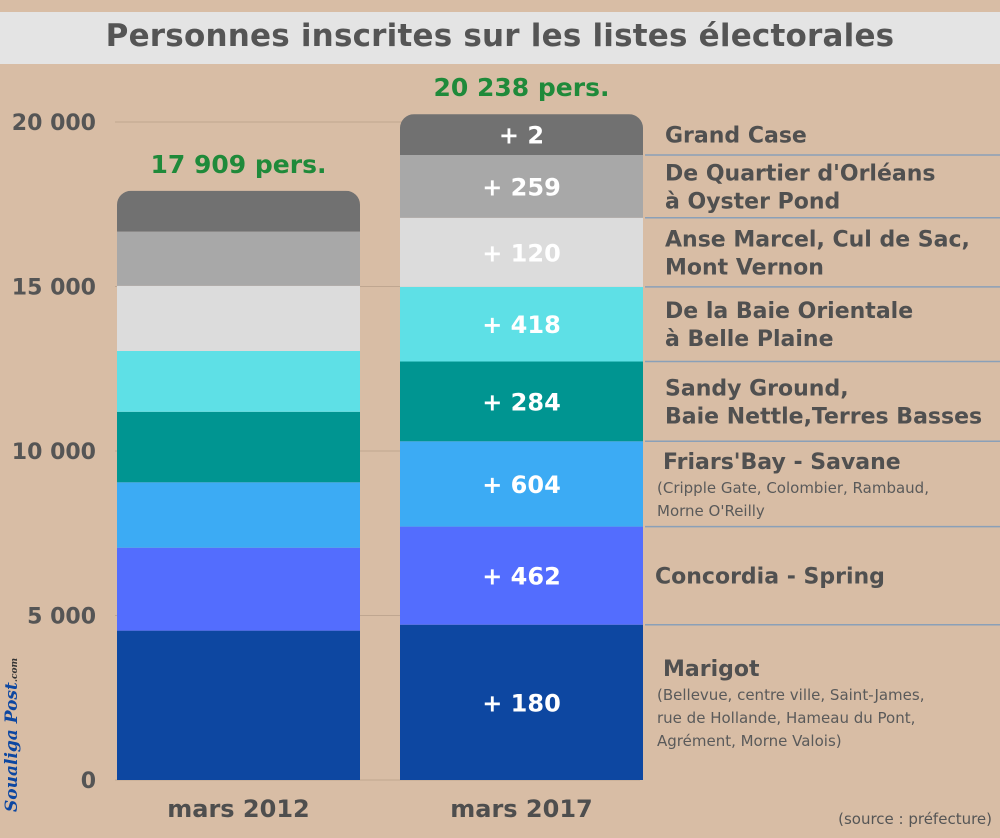 Image resolution: width=1000 pixels, height=838 pixels. I want to click on legend-area-name: Marigot, so click(711, 669).